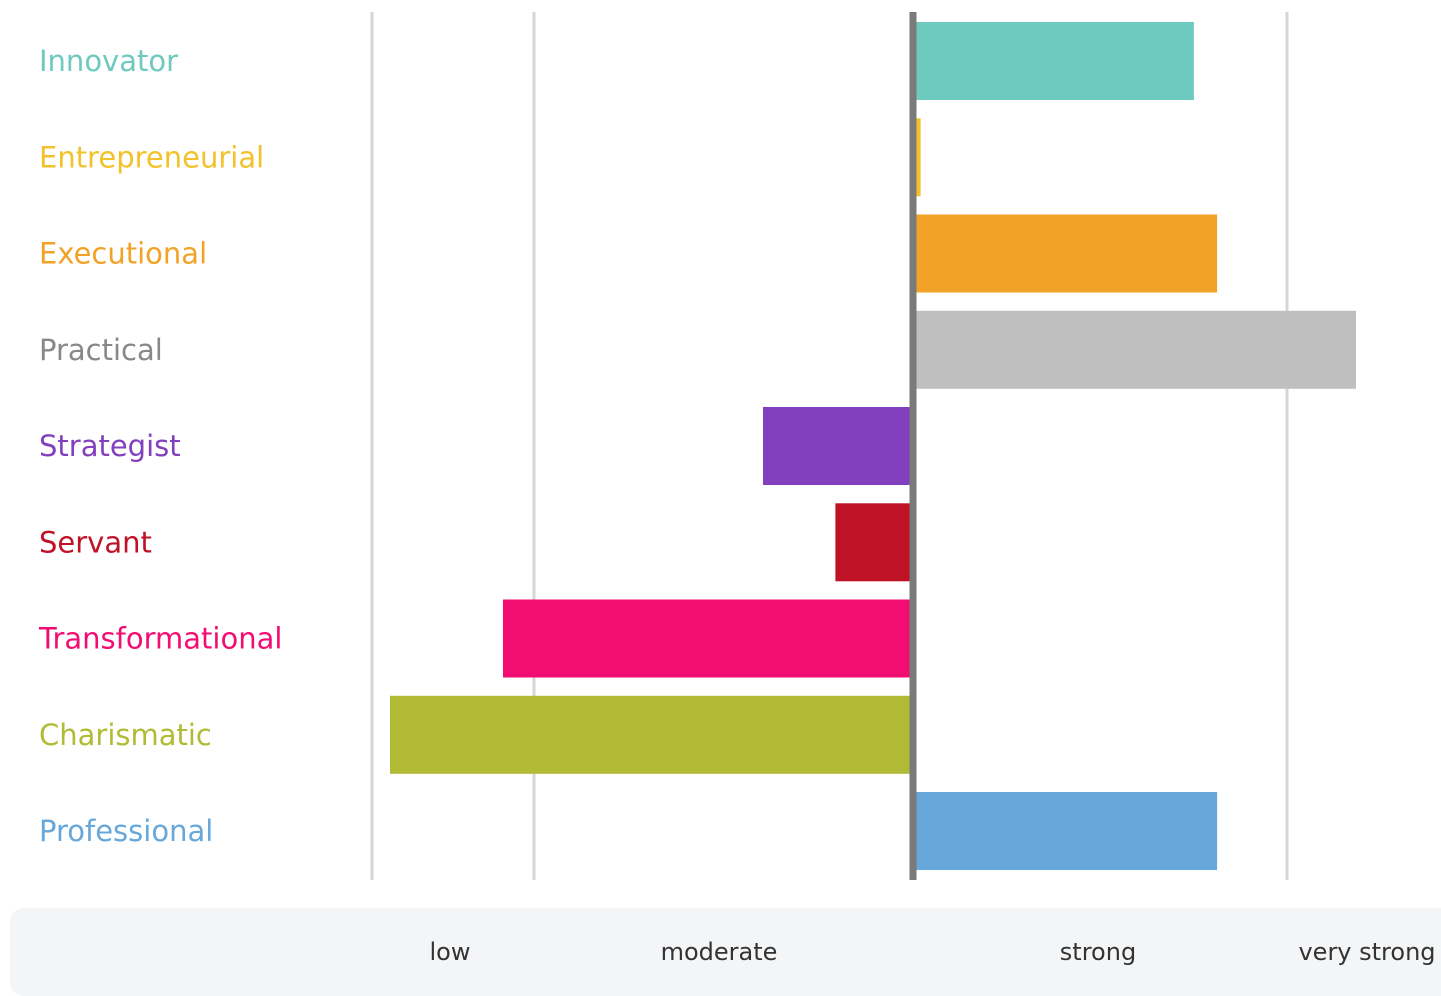  What do you see at coordinates (126, 831) in the screenshot?
I see `label-professional: Professional` at bounding box center [126, 831].